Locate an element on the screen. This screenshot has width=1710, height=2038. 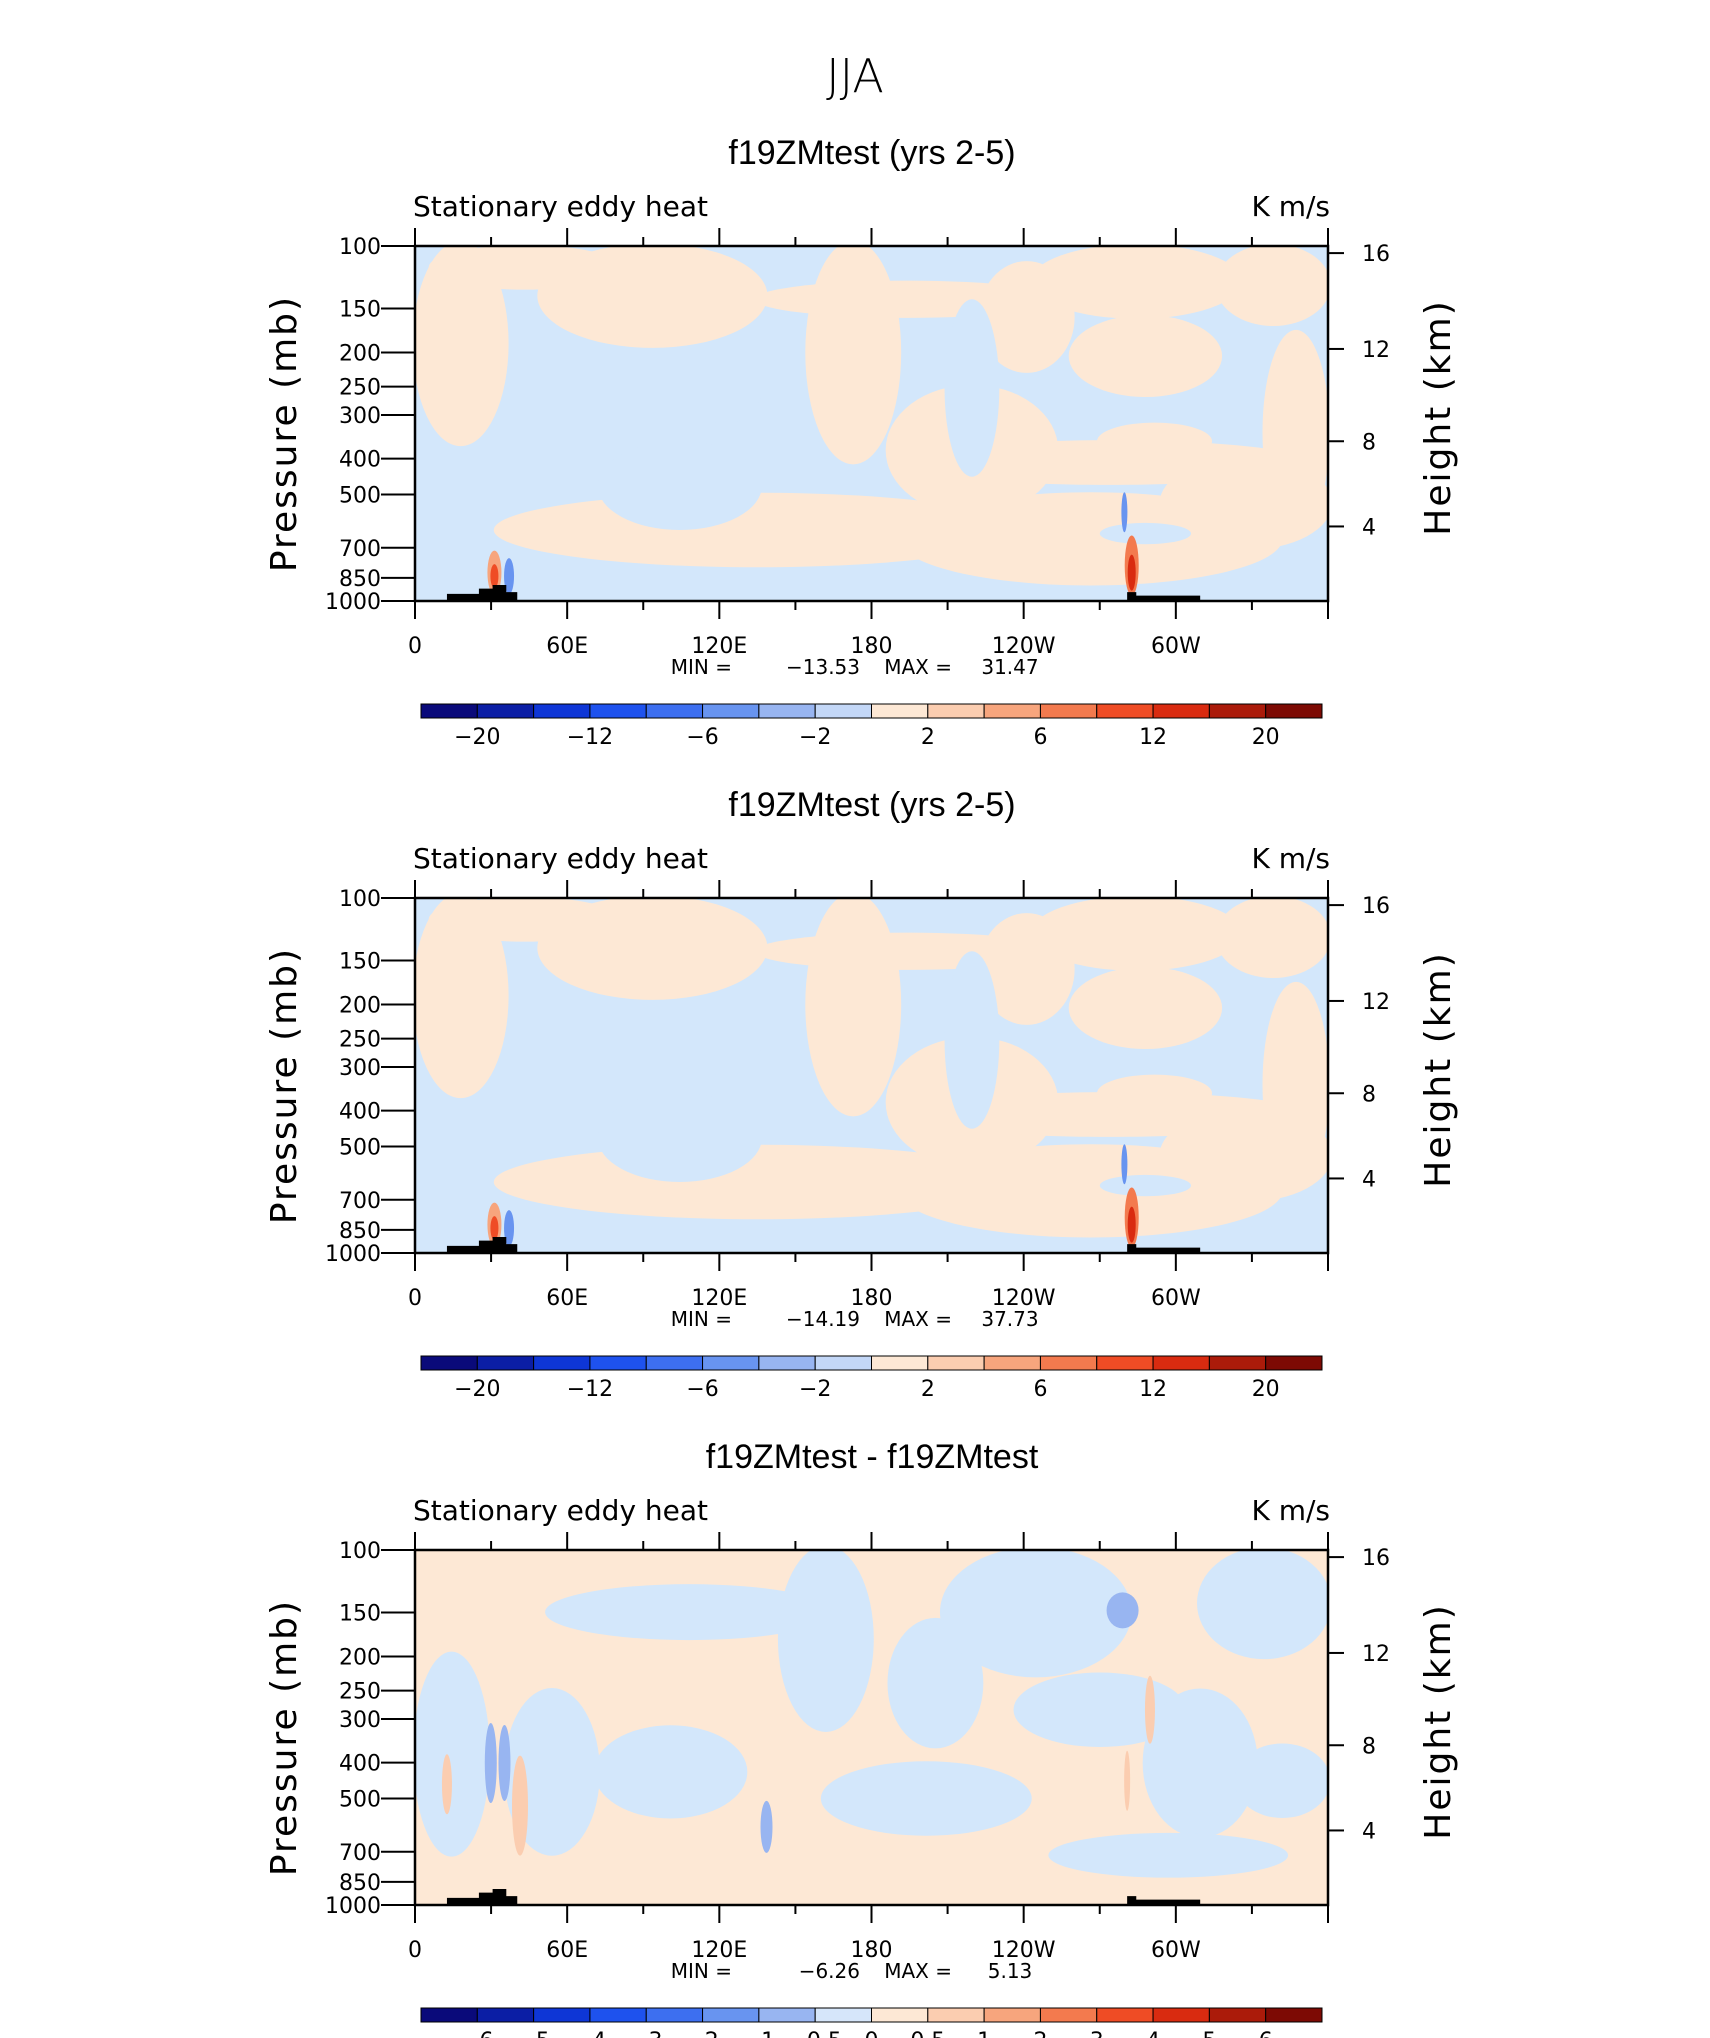
max-value: 31.47 is located at coordinates (1009, 667).